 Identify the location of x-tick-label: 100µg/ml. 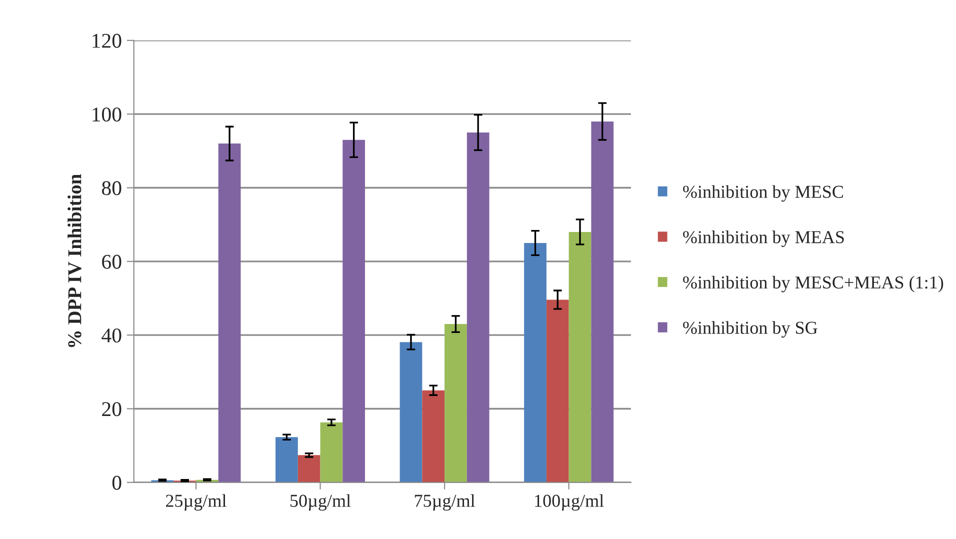
(569, 502).